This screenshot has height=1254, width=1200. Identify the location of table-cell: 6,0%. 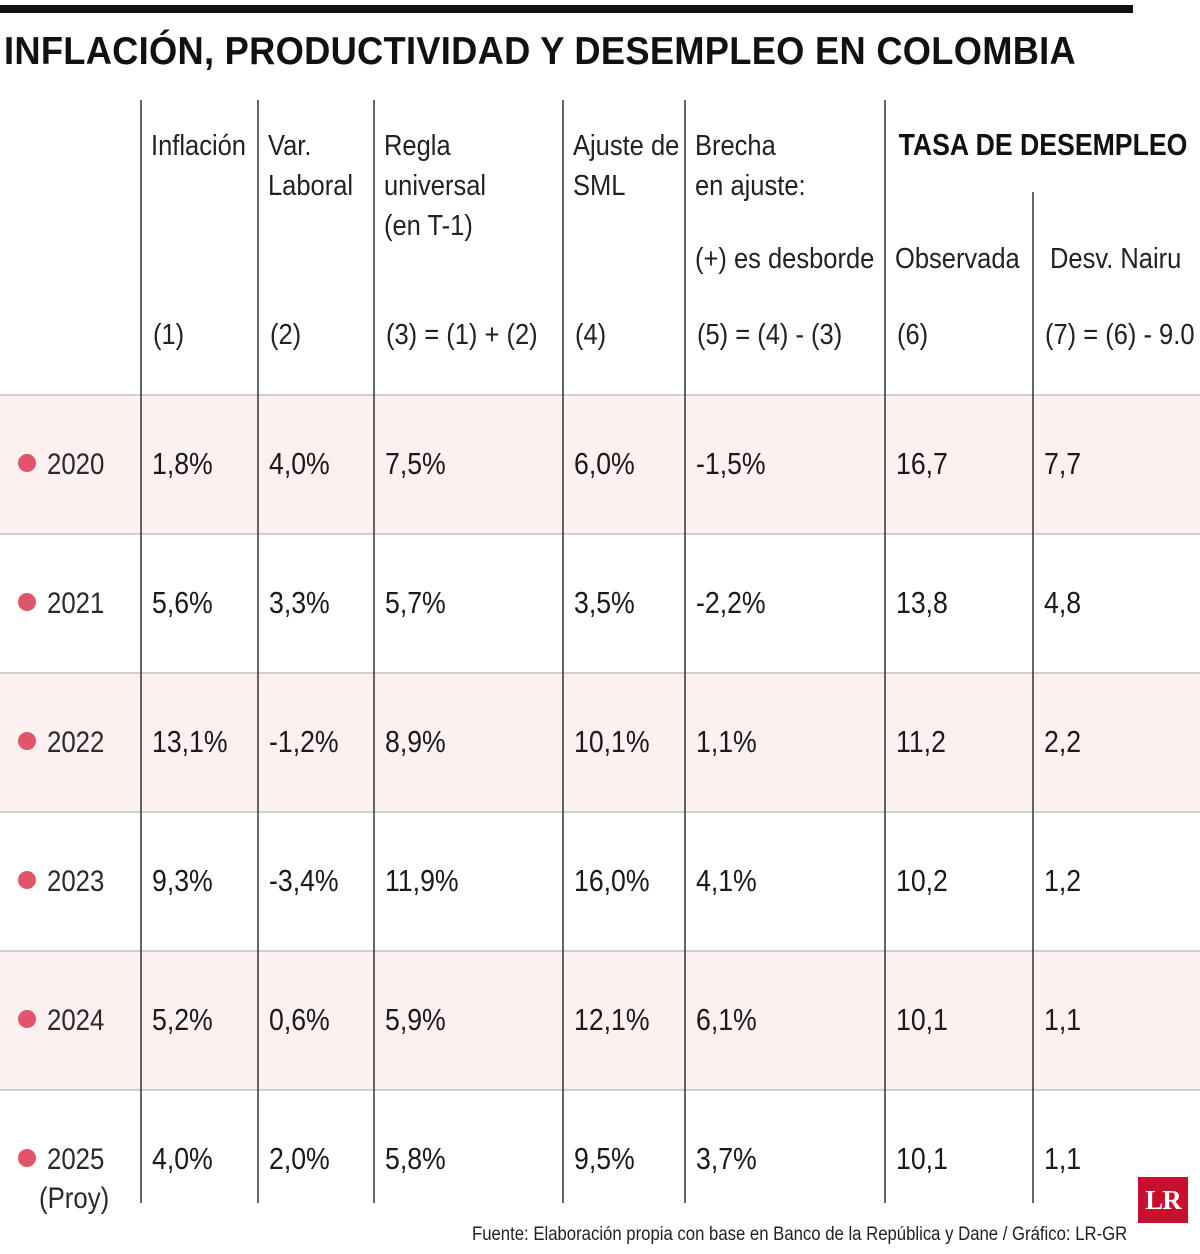
(604, 464).